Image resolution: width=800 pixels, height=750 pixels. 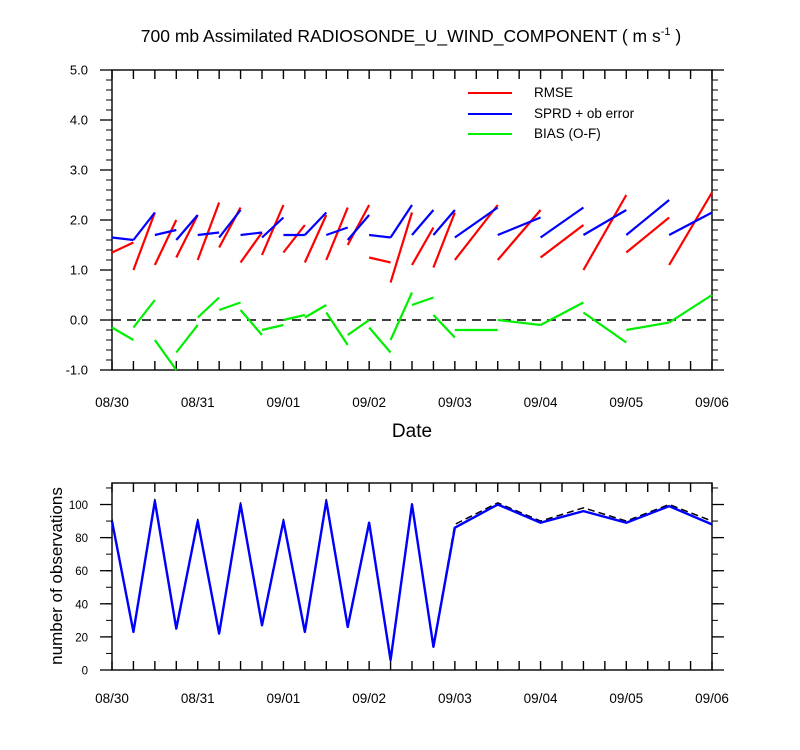 I want to click on x-tick-label: 08/31, so click(x=198, y=402).